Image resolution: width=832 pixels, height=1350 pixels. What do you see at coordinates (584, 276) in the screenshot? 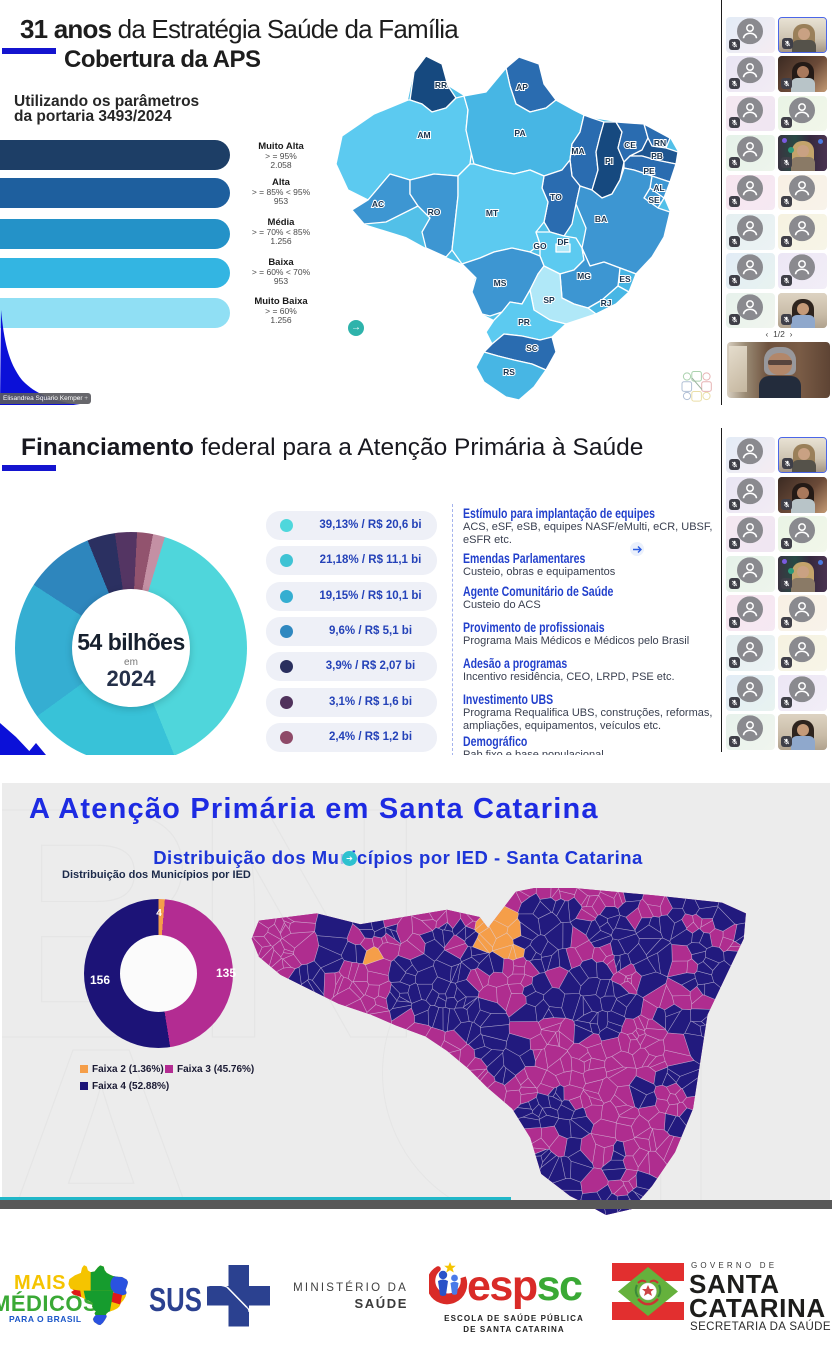
I see `svg-text: MG` at bounding box center [584, 276].